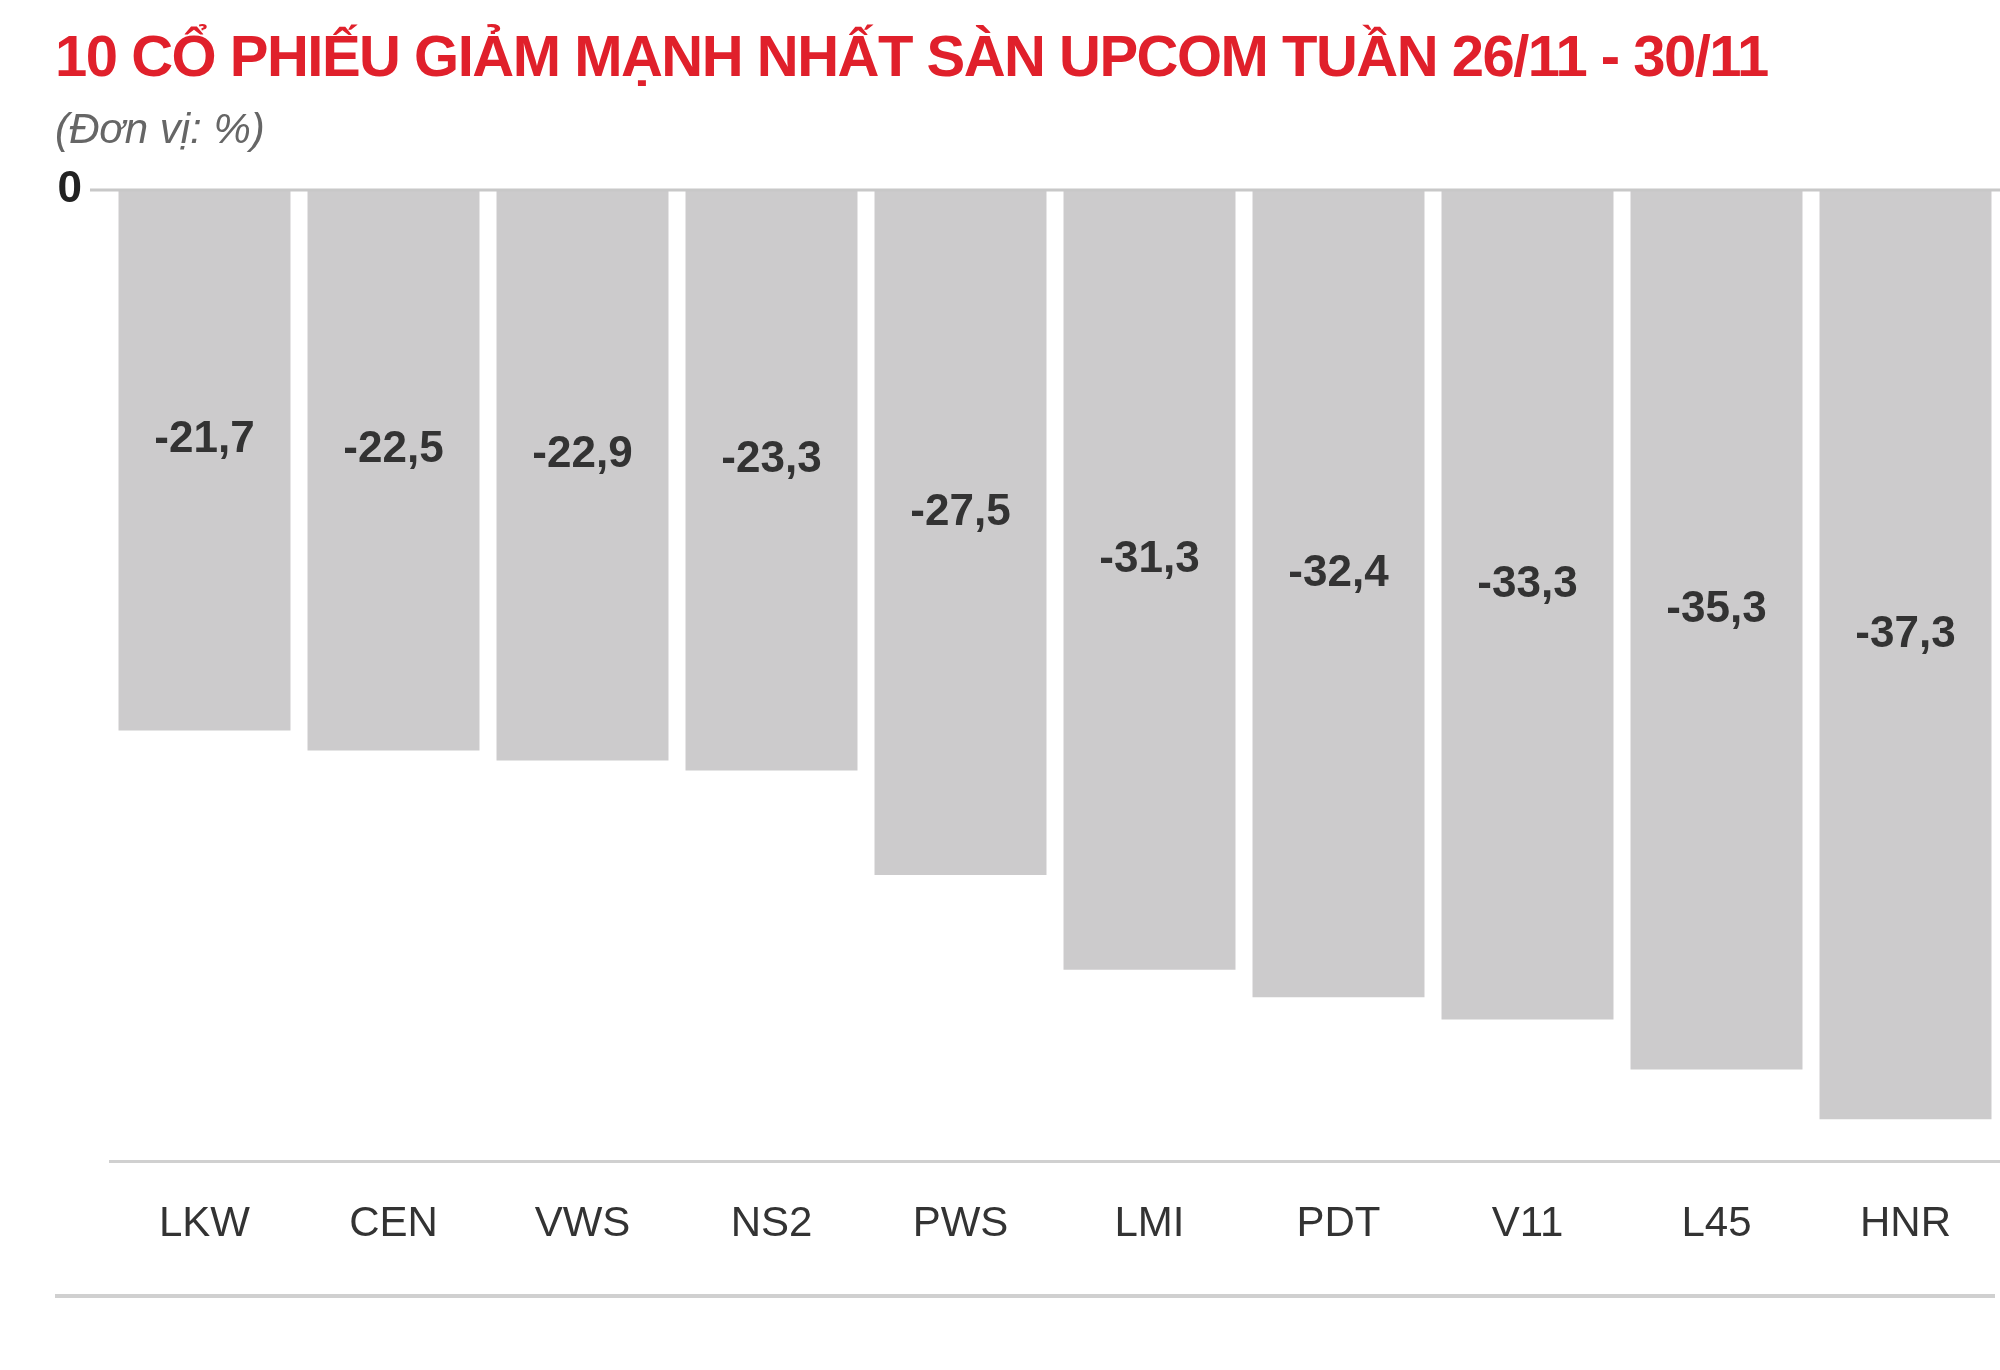  Describe the element at coordinates (1716, 606) in the screenshot. I see `data-label: -35,3` at that location.